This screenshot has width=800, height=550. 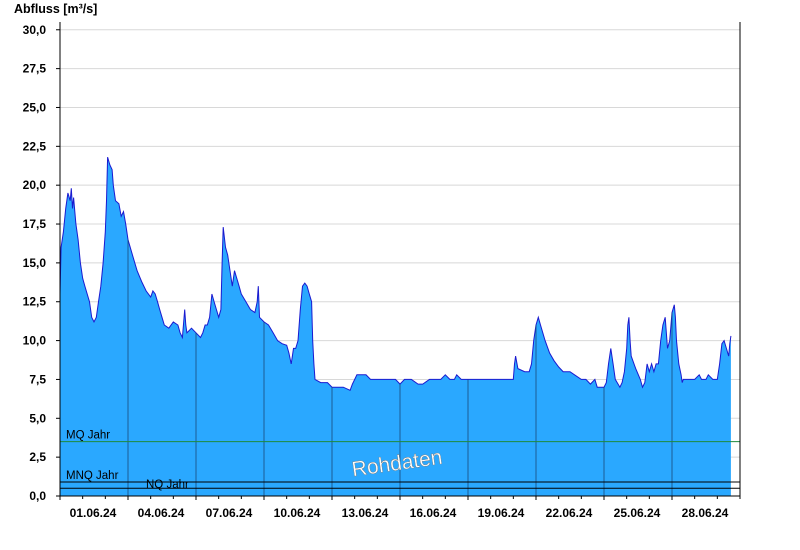 What do you see at coordinates (35, 263) in the screenshot?
I see `y-tick-label: 15,0` at bounding box center [35, 263].